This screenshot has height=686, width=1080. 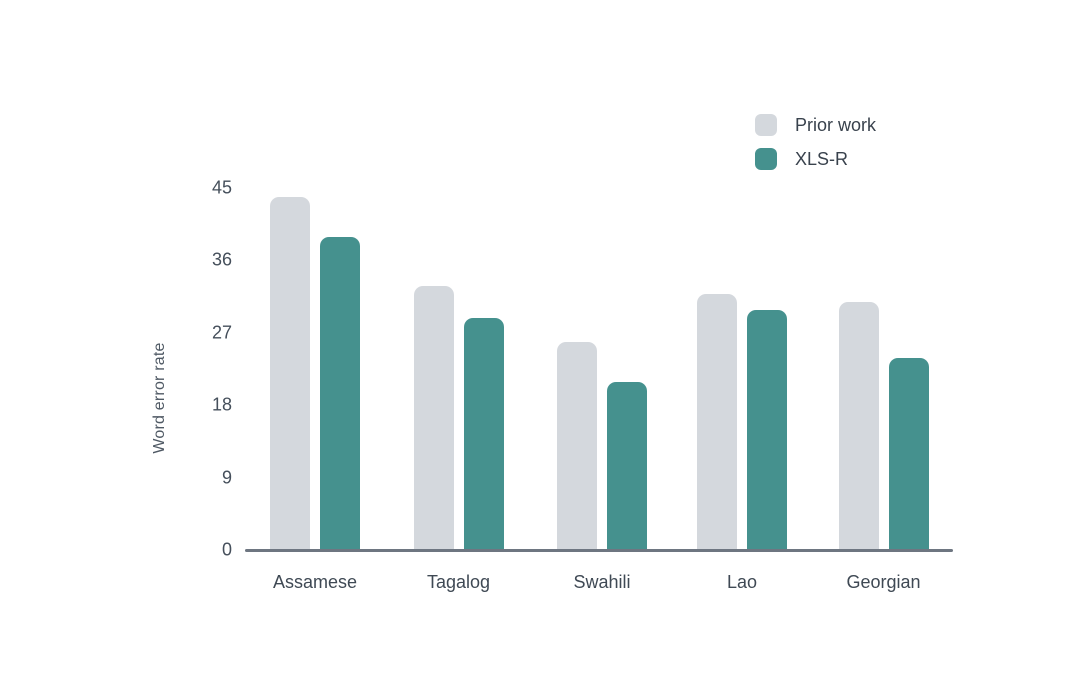 I want to click on y-tick-label: 45, so click(x=221, y=187).